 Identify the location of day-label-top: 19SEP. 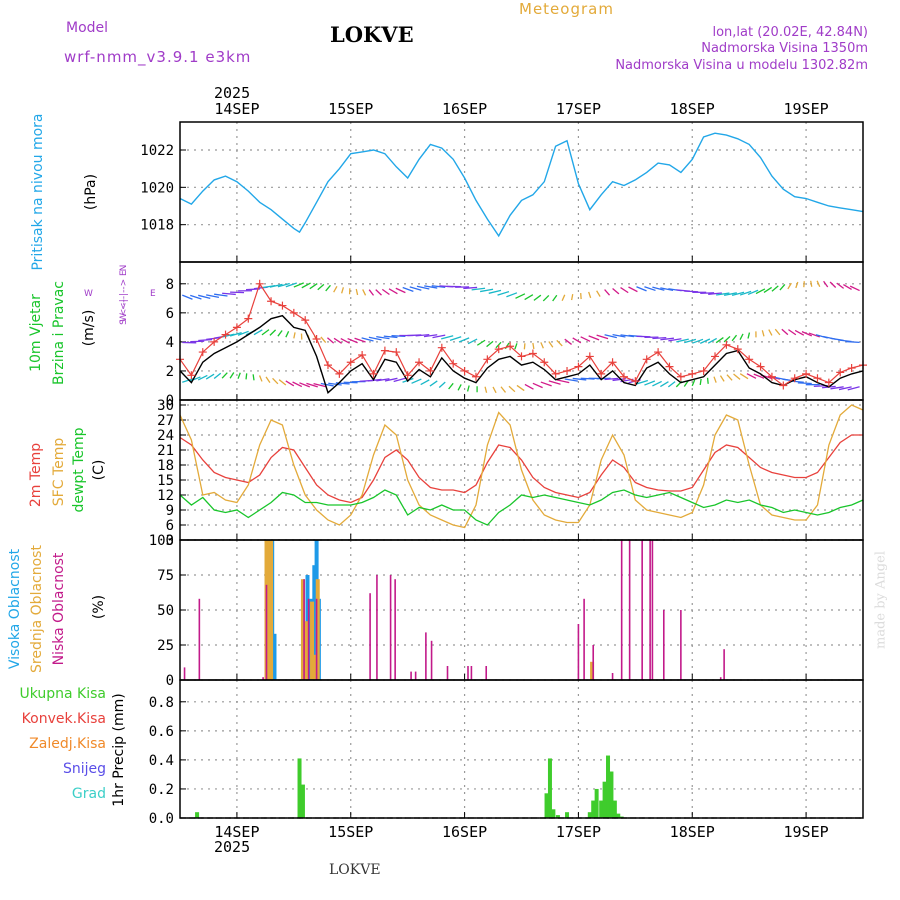
(806, 109).